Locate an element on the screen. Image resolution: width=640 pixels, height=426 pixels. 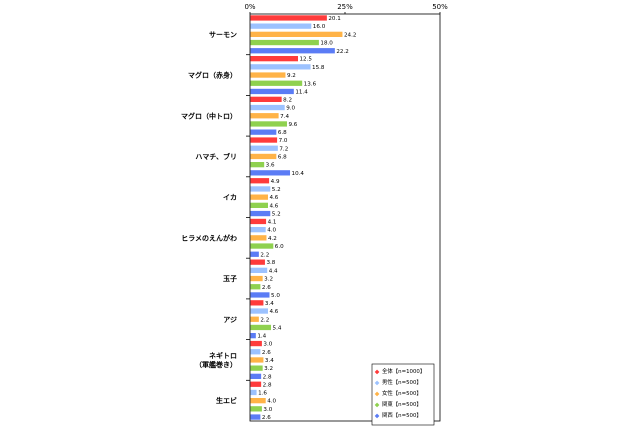
bar-value-label: 5.4 is located at coordinates (277, 329).